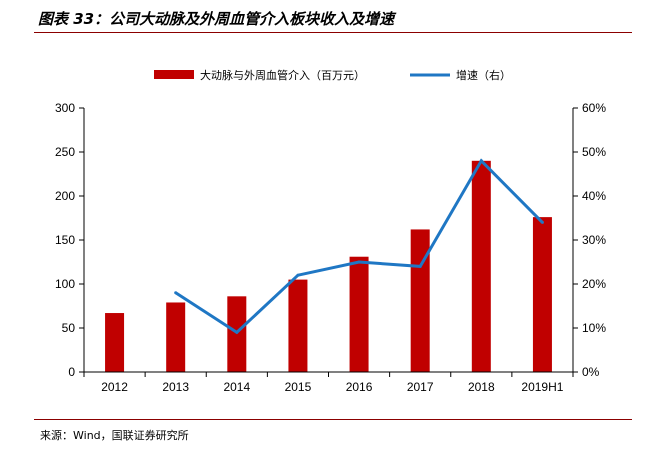  Describe the element at coordinates (481, 161) in the screenshot. I see `growth-point-2018` at that location.